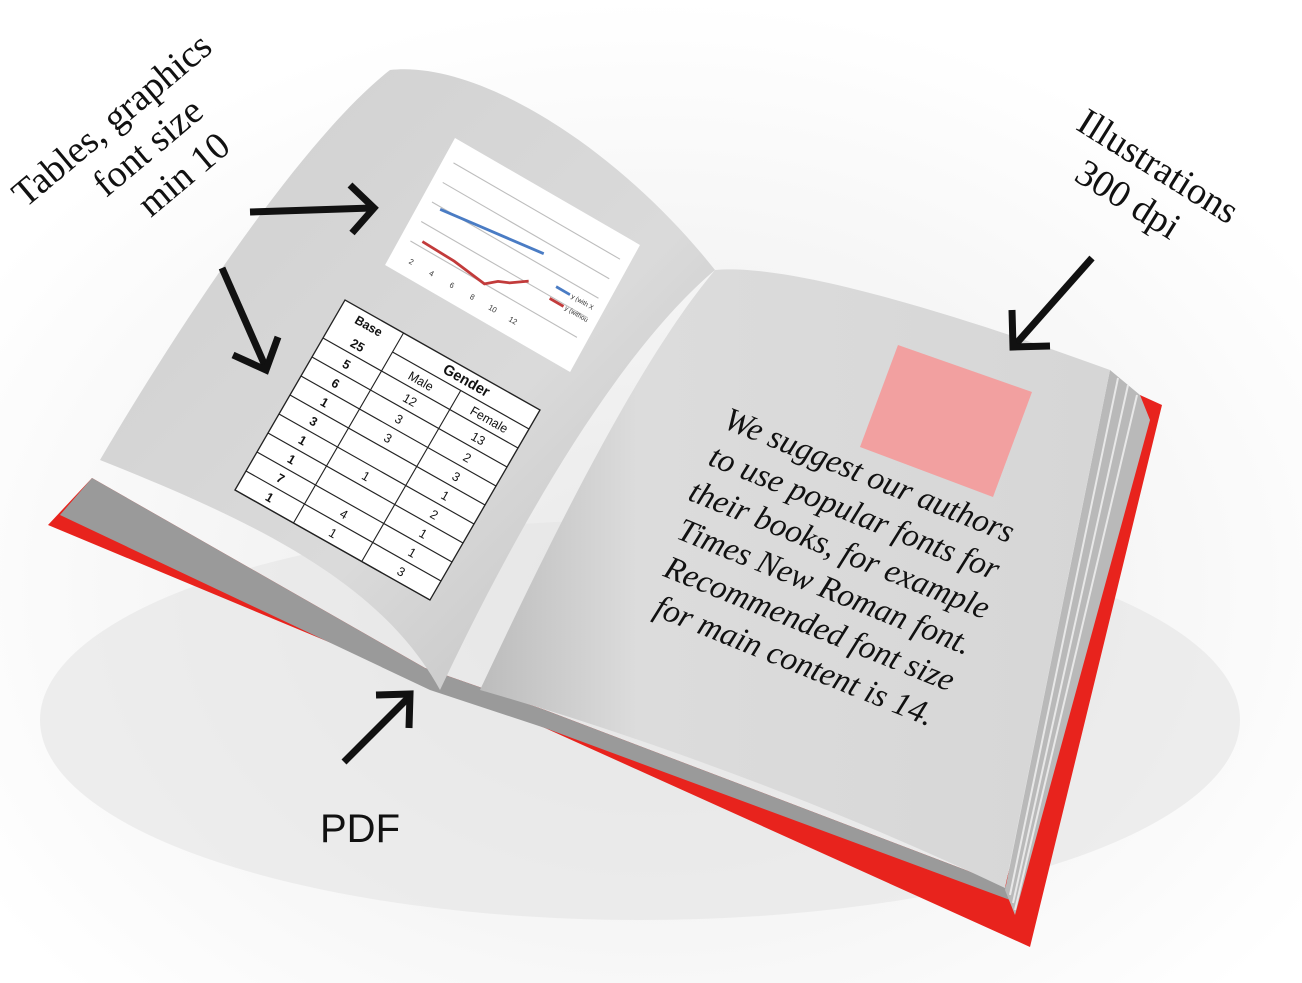  I want to click on chart-line-red, so click(475, 263).